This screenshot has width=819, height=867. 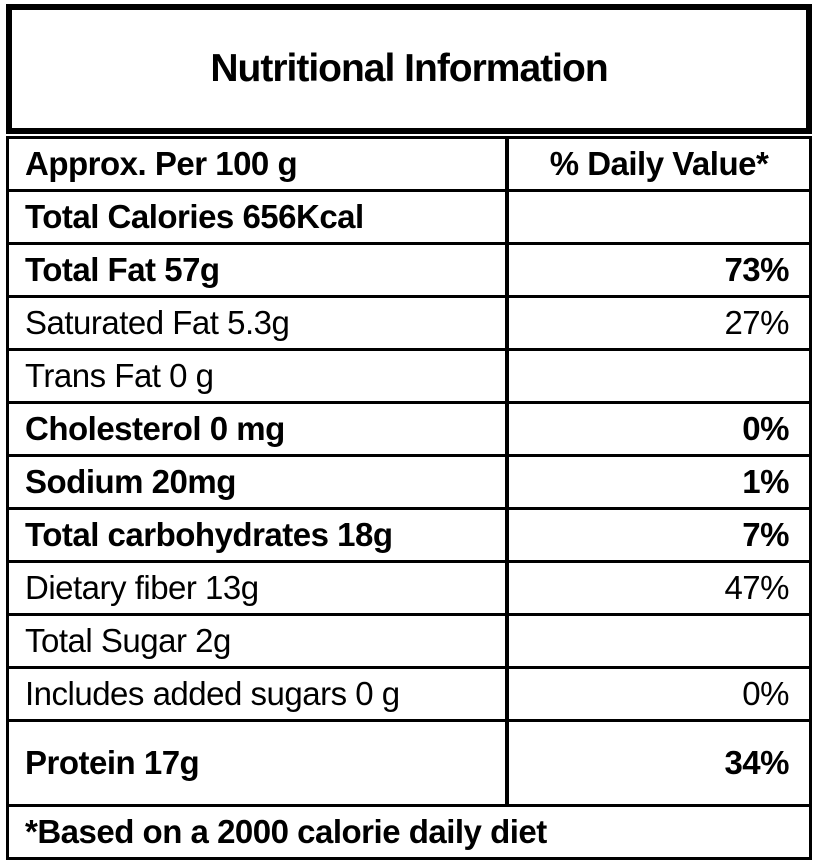 I want to click on footnote-row: *Based on a 2000 calorie daily diet, so click(x=409, y=832).